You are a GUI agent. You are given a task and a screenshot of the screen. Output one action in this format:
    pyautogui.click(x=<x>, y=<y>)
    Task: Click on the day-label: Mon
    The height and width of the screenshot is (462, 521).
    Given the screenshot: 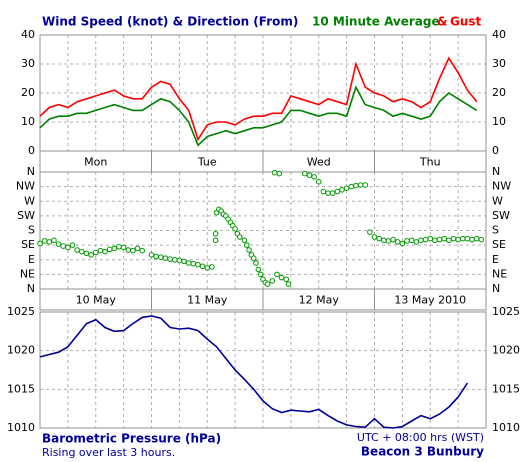 What is the action you would take?
    pyautogui.click(x=95, y=162)
    